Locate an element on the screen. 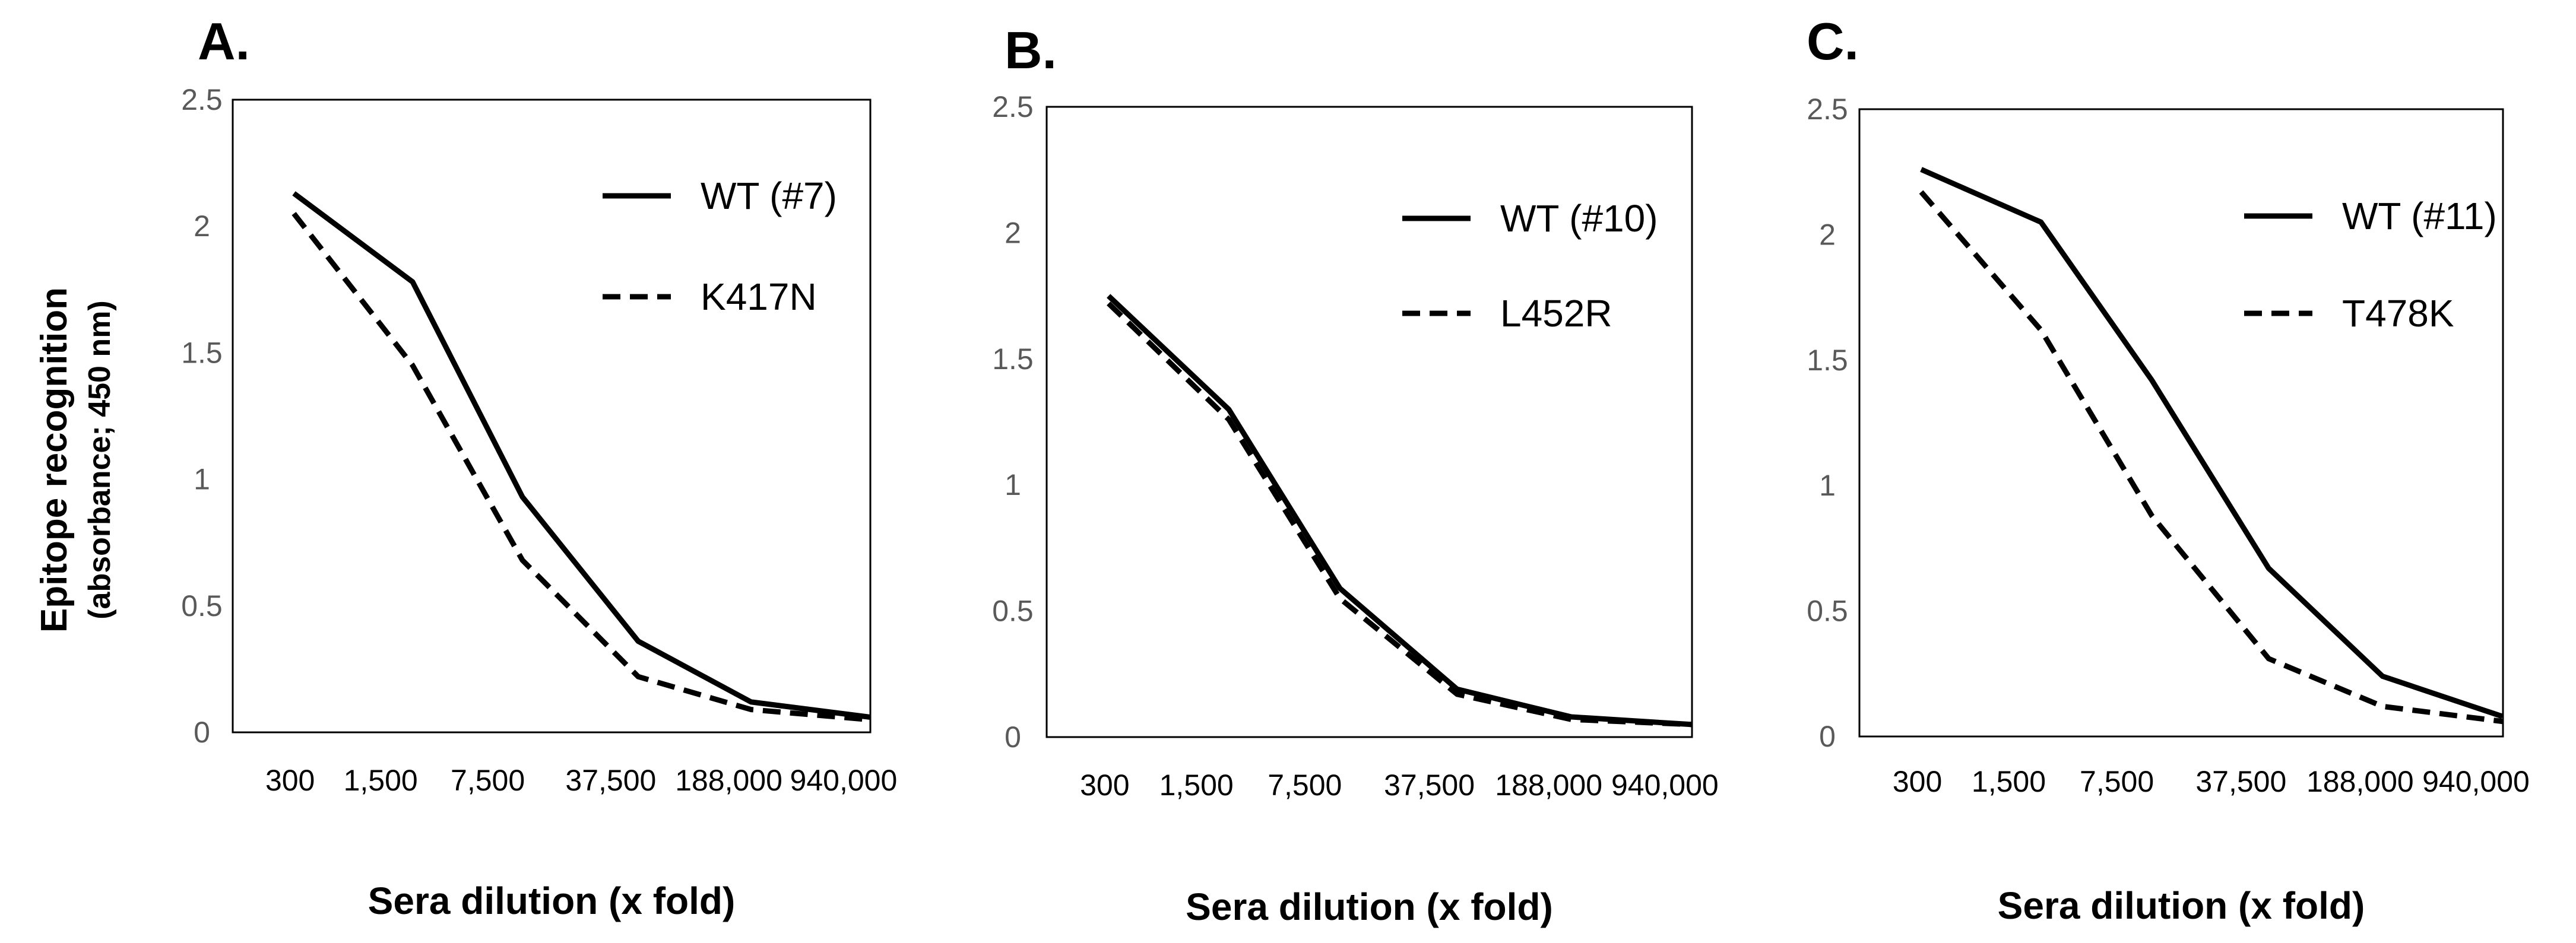 The width and height of the screenshot is (2576, 943). panel-label: B. is located at coordinates (1031, 51).